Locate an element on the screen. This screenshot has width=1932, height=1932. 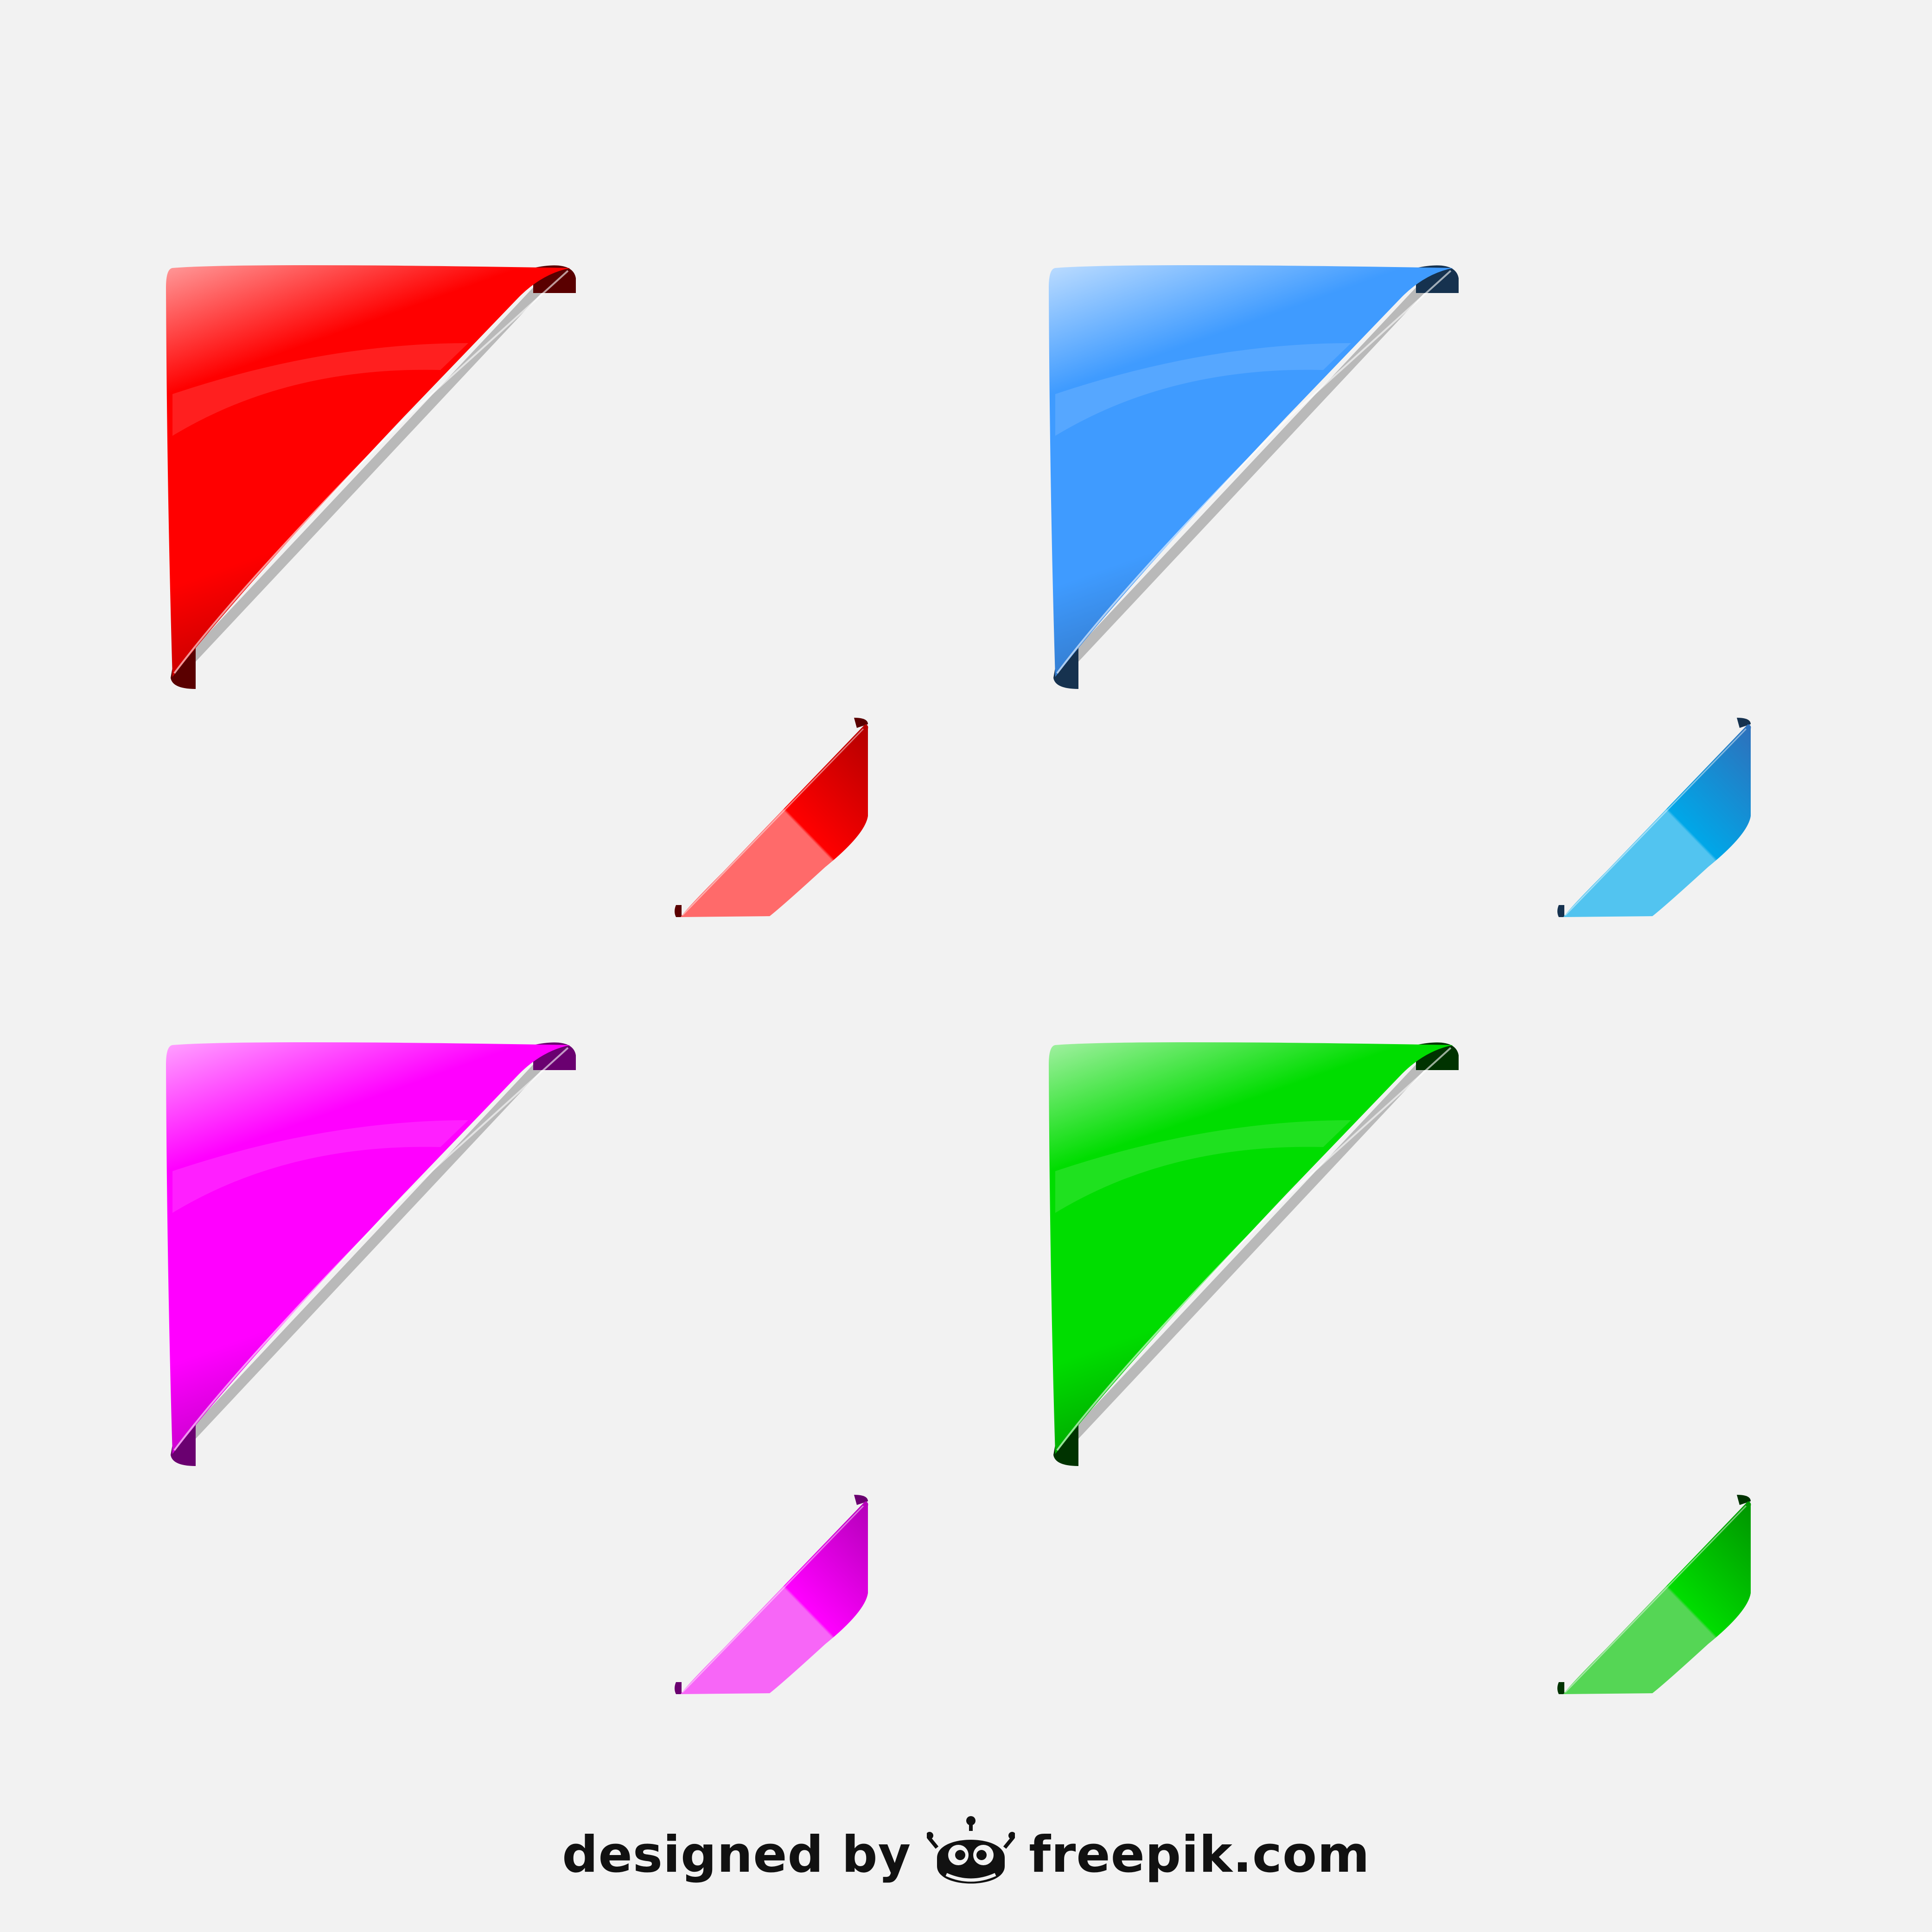
red-large-corner is located at coordinates (371, 477).